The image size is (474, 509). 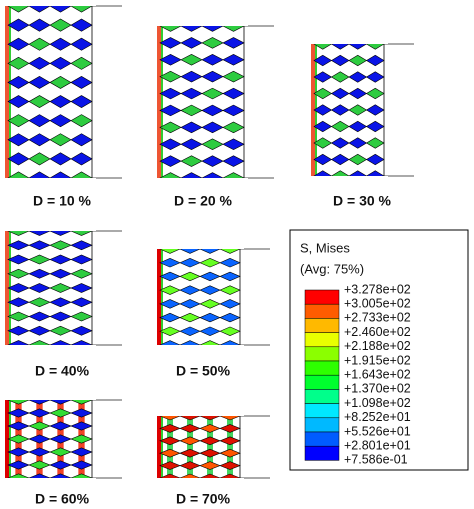 What do you see at coordinates (62, 499) in the screenshot?
I see `panel-label: D = 60%` at bounding box center [62, 499].